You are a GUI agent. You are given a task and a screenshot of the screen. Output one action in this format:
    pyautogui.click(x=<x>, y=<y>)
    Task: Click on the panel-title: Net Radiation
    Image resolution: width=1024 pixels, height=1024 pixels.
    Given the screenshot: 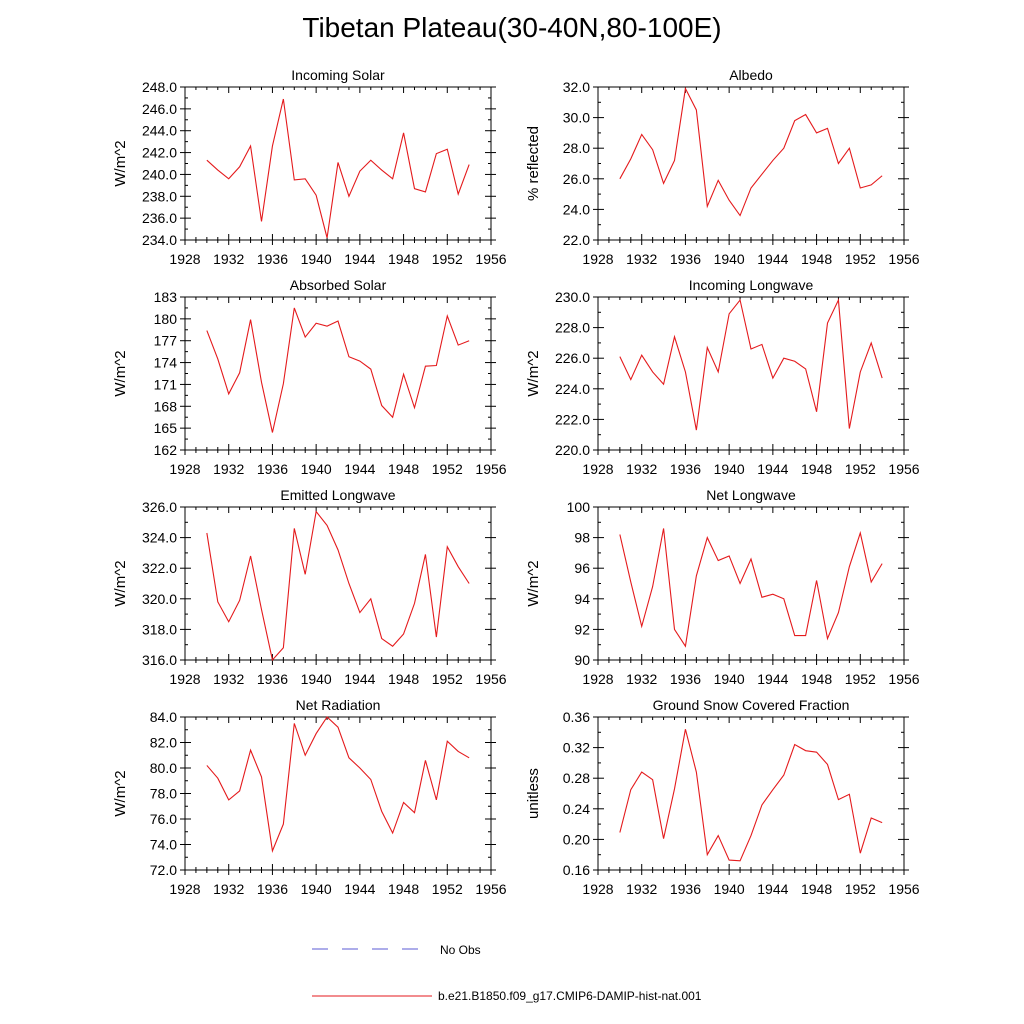 What is the action you would take?
    pyautogui.click(x=338, y=705)
    